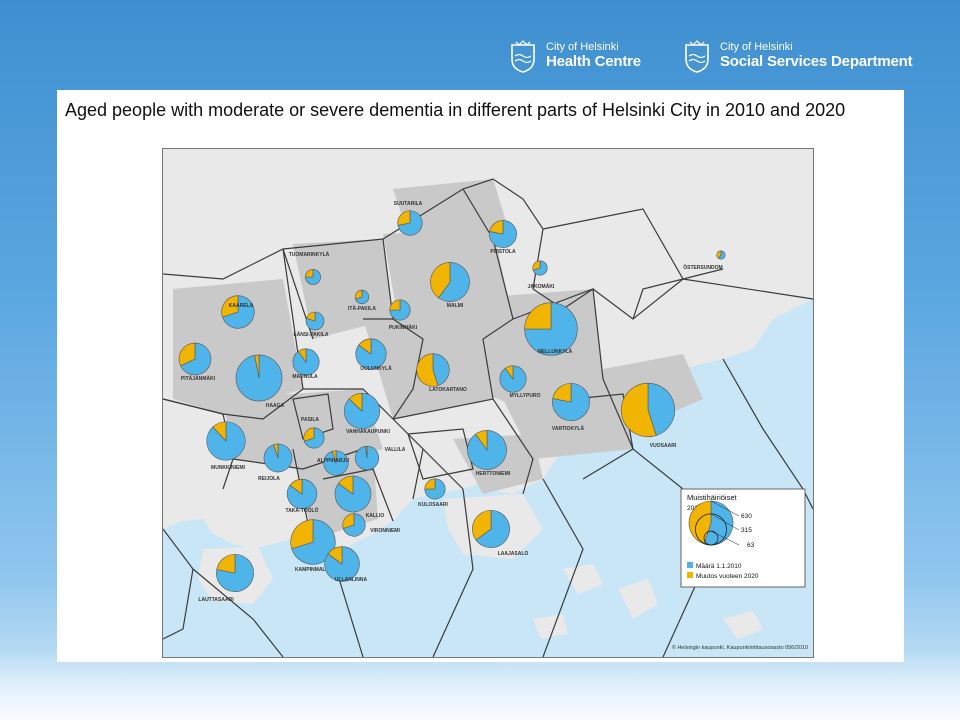  I want to click on legend-title: Muistihäiriöiset, so click(712, 497).